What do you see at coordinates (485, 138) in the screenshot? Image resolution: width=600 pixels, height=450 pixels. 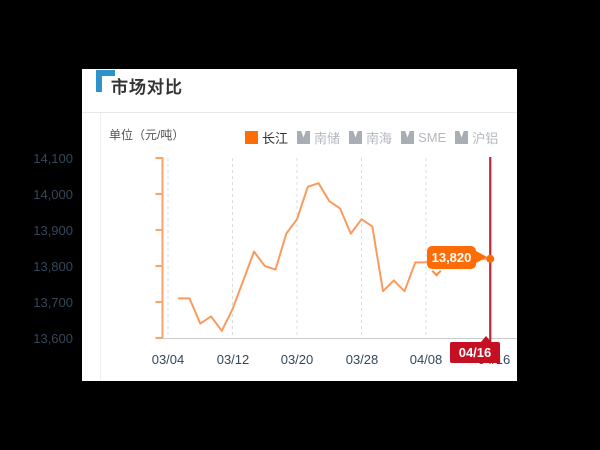 I see `legend-label: 沪铝` at bounding box center [485, 138].